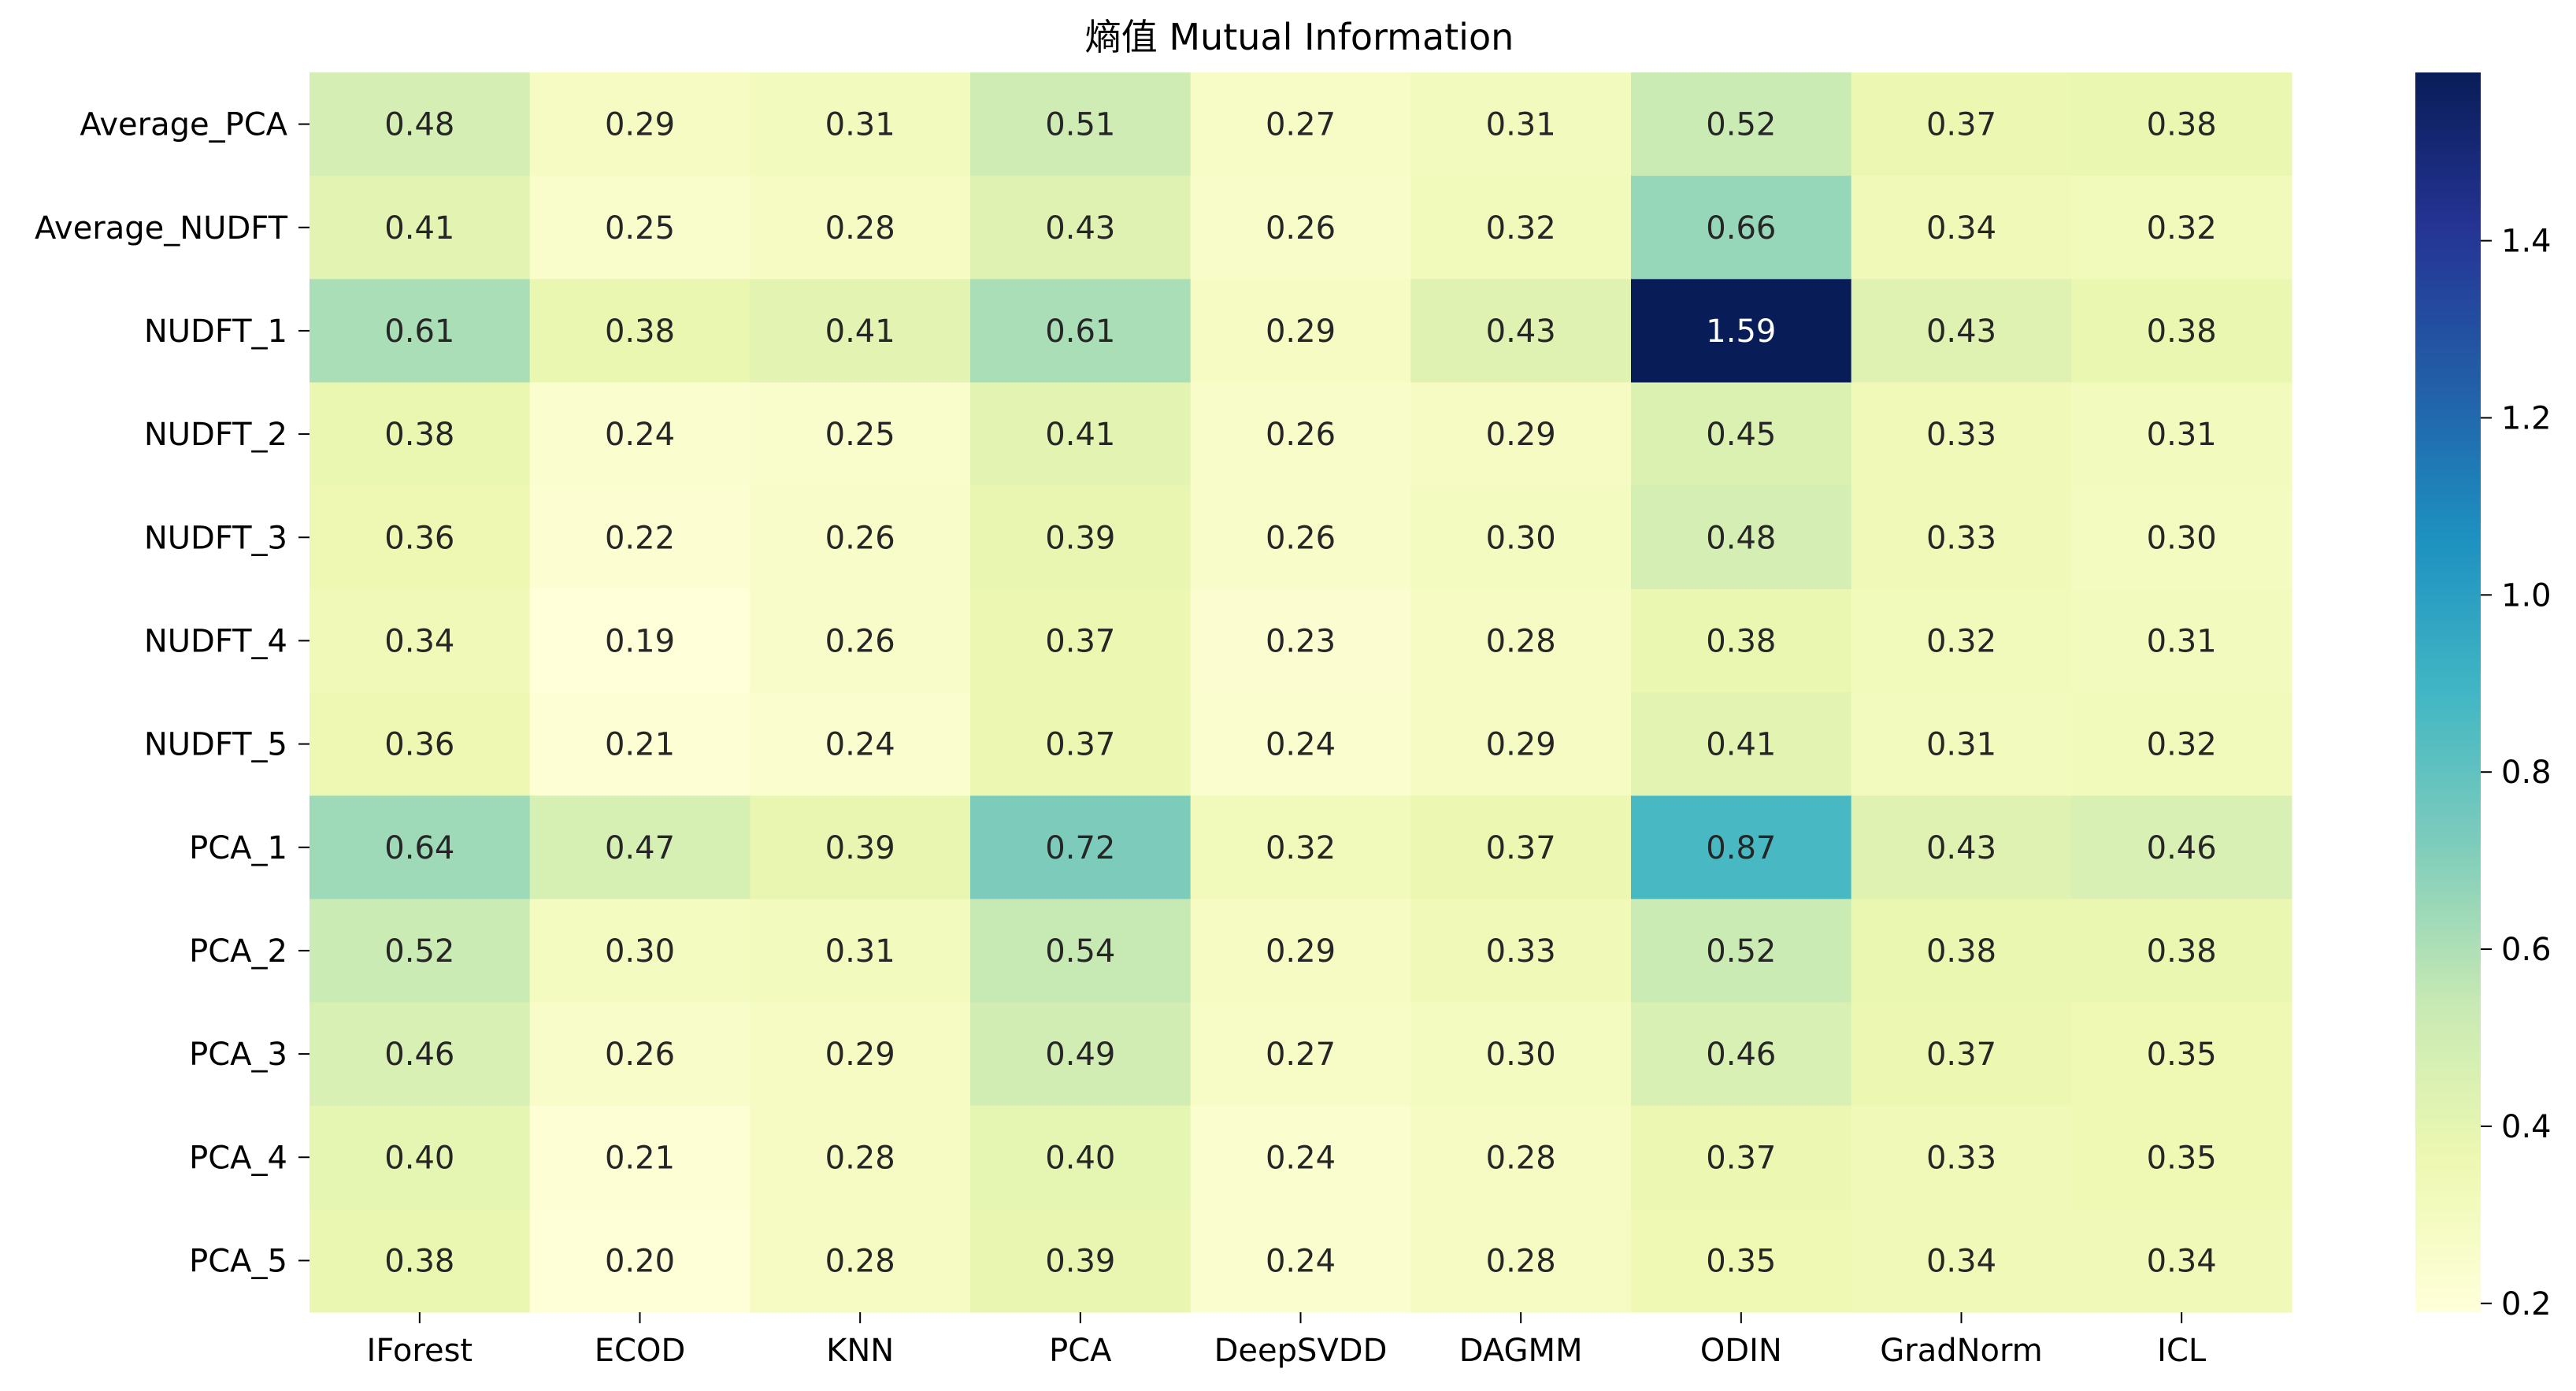  What do you see at coordinates (215, 538) in the screenshot?
I see `y-tick-label: NUDFT_3` at bounding box center [215, 538].